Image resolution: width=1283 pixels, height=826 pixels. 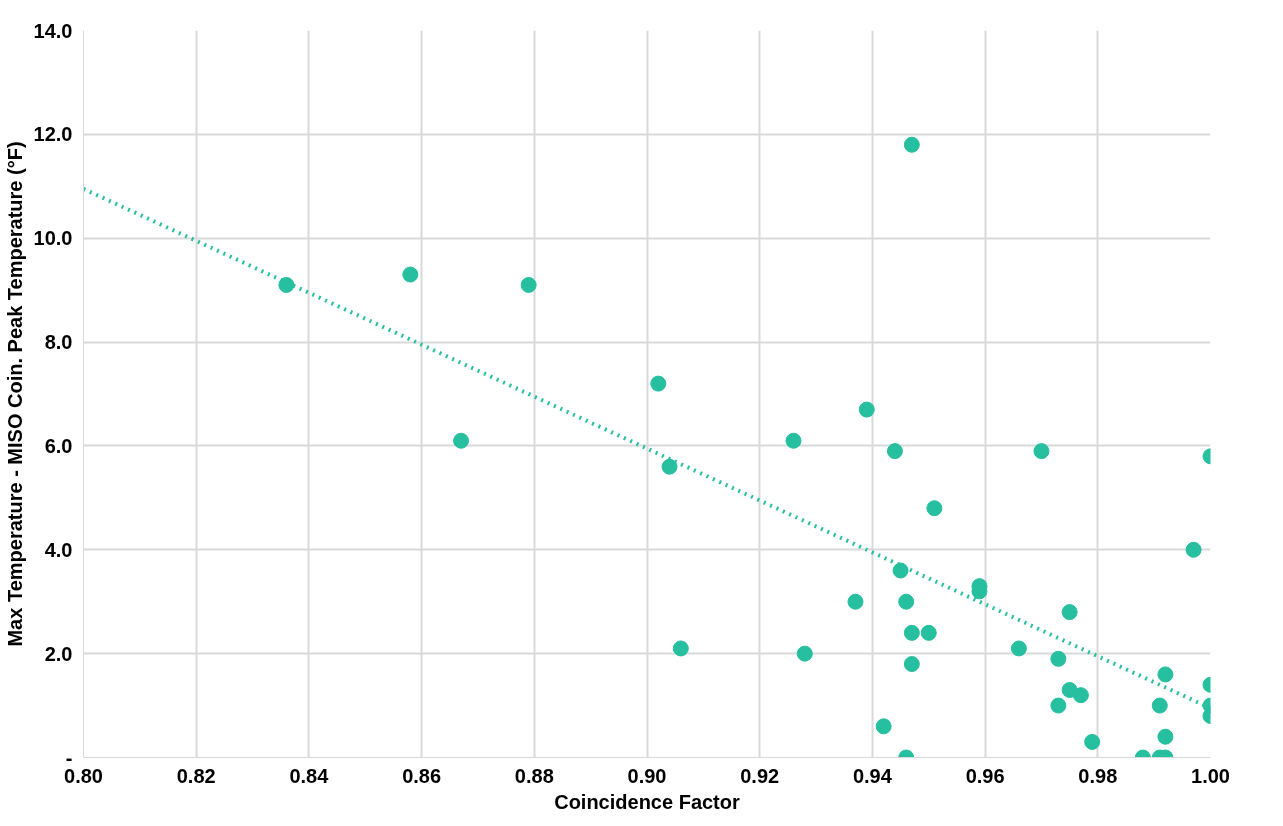 I want to click on y-tick-label: 8.0, so click(x=58, y=342).